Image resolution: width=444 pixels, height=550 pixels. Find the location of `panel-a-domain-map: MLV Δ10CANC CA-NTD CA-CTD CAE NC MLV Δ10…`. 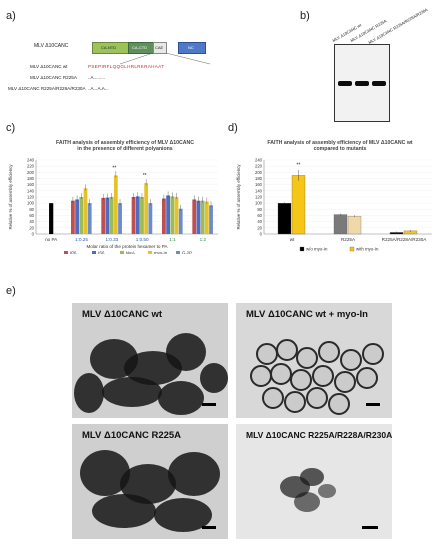

panel-a-domain-map: MLV Δ10CANC CA-NTD CA-CTD CAE NC MLV Δ10… is located at coordinates (129, 65).